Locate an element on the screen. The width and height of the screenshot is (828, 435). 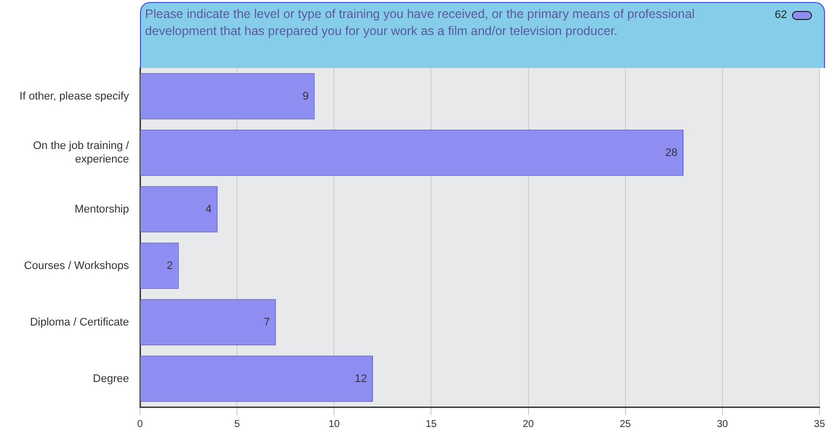
y-tick-label: Diploma / Certificate is located at coordinates (79, 322).